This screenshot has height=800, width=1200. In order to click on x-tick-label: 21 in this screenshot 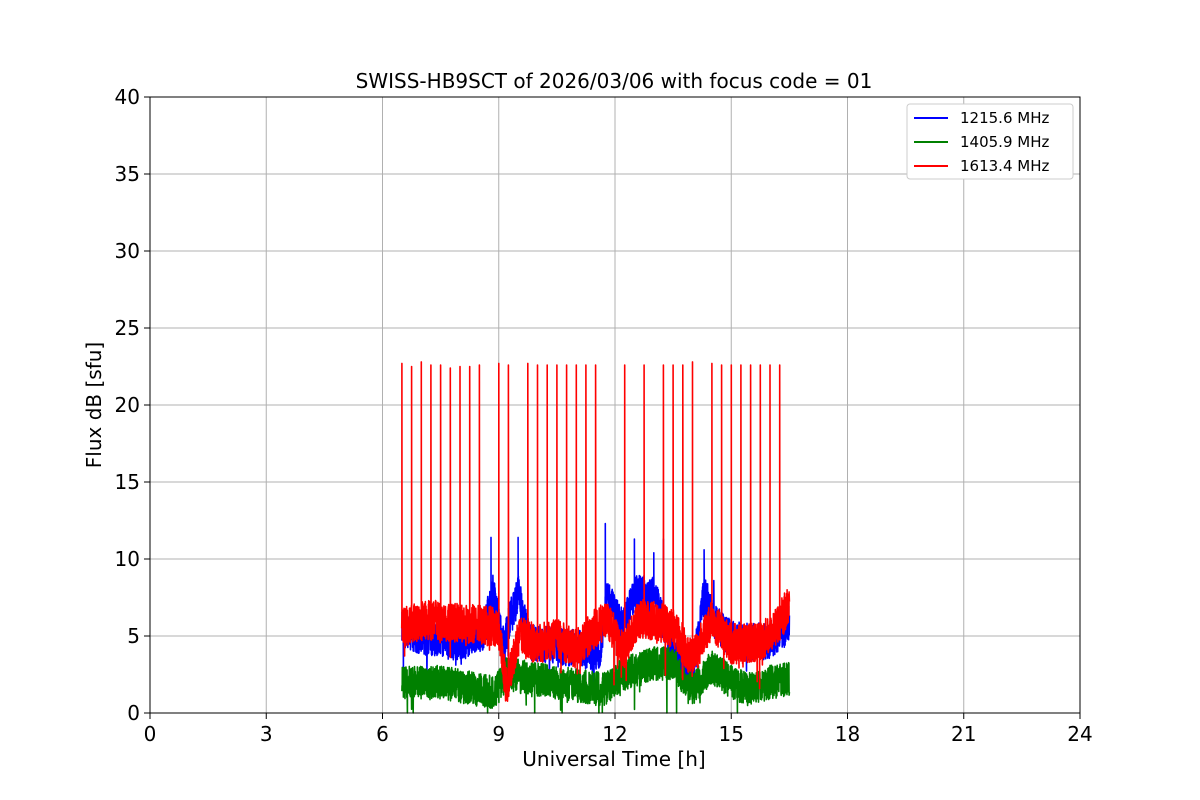, I will do `click(963, 734)`.